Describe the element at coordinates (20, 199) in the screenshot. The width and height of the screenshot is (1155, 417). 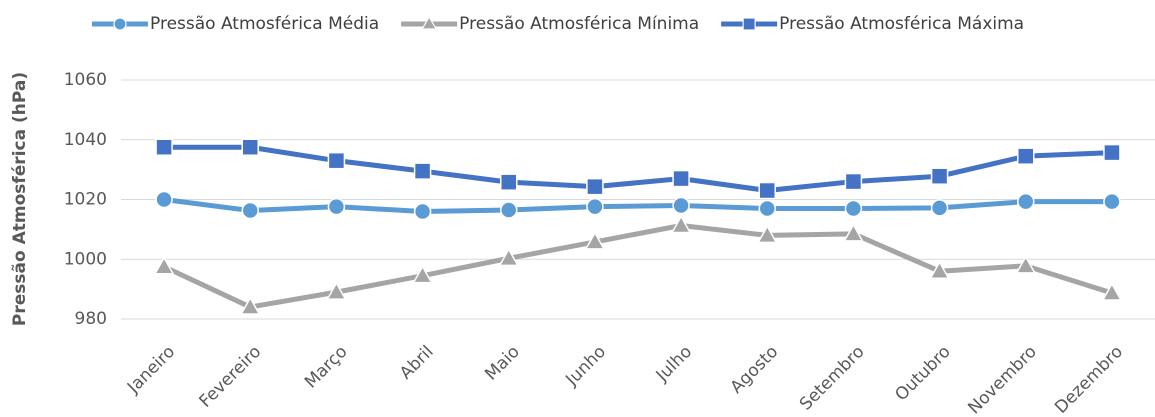
I see `y-axis-title: Pressão Atmosférica (hPa)` at that location.